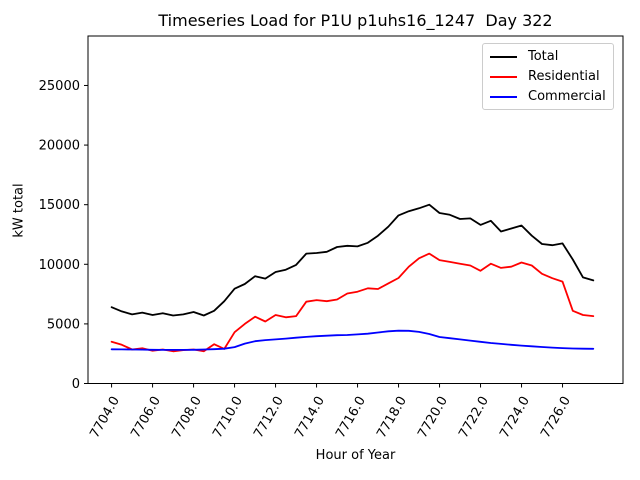 The height and width of the screenshot is (480, 640). I want to click on y-tick-label: 15000, so click(59, 205).